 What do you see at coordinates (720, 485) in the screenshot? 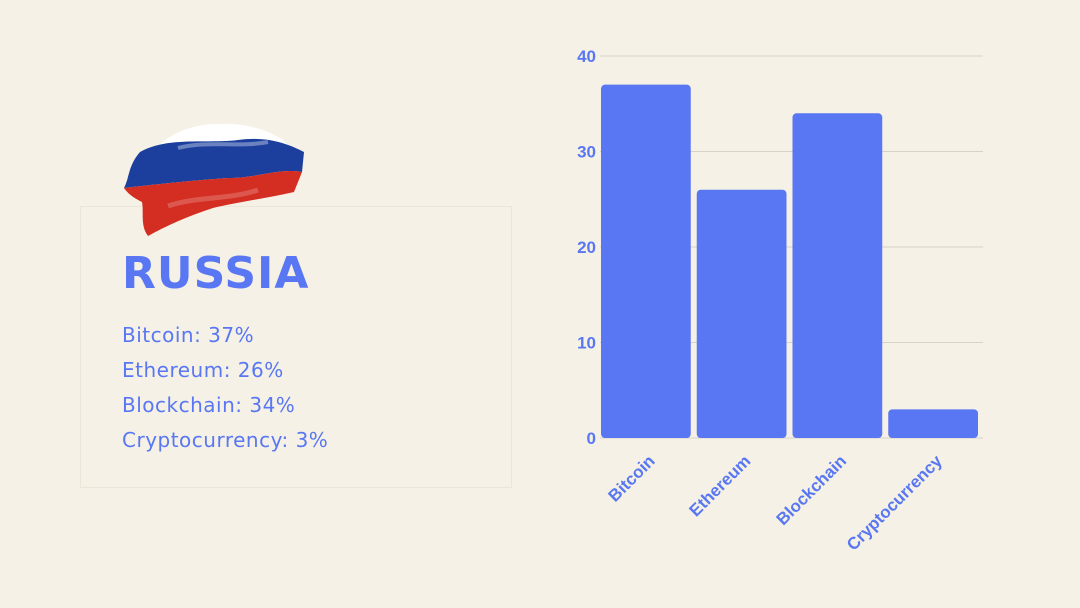
I see `x-tick-label: Ethereum` at bounding box center [720, 485].